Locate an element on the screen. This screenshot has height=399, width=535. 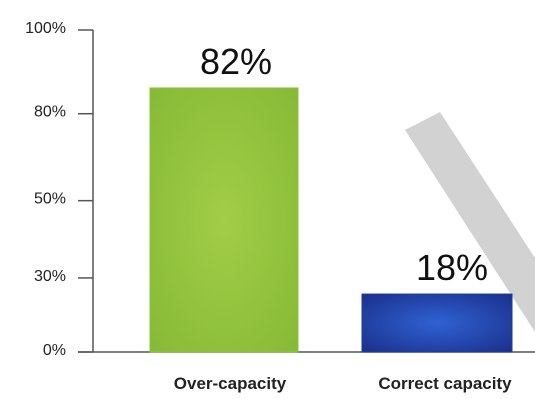
y-tick-label: 80% is located at coordinates (50, 112).